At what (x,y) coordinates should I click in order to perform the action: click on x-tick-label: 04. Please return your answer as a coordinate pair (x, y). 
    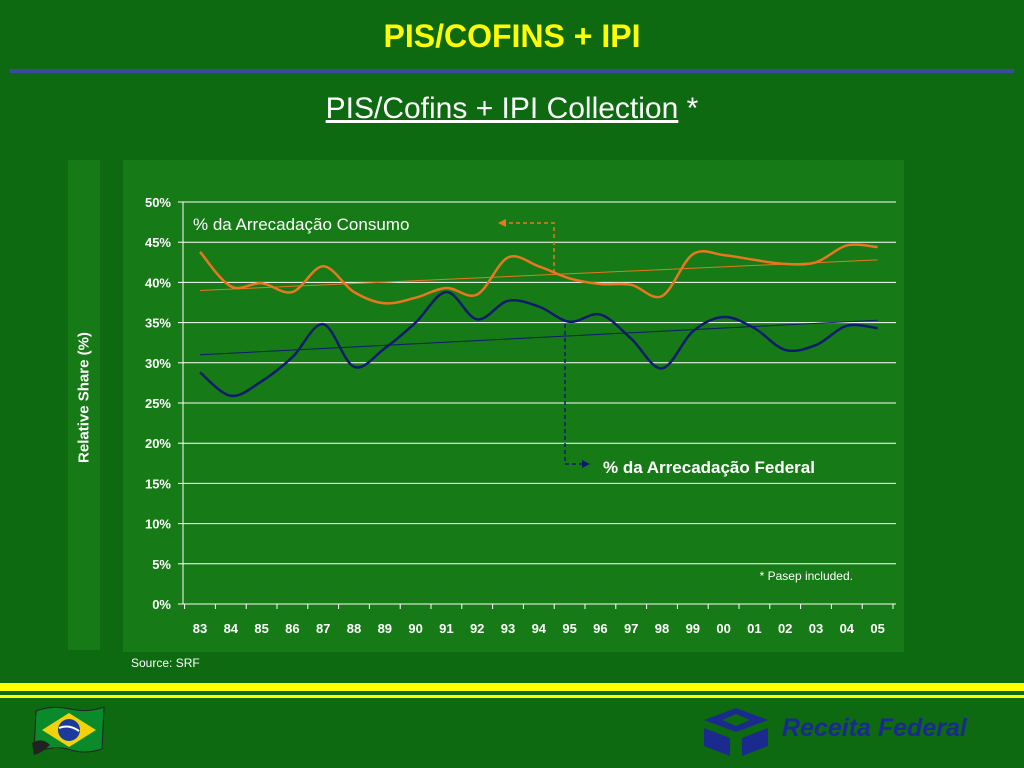
    Looking at the image, I should click on (847, 628).